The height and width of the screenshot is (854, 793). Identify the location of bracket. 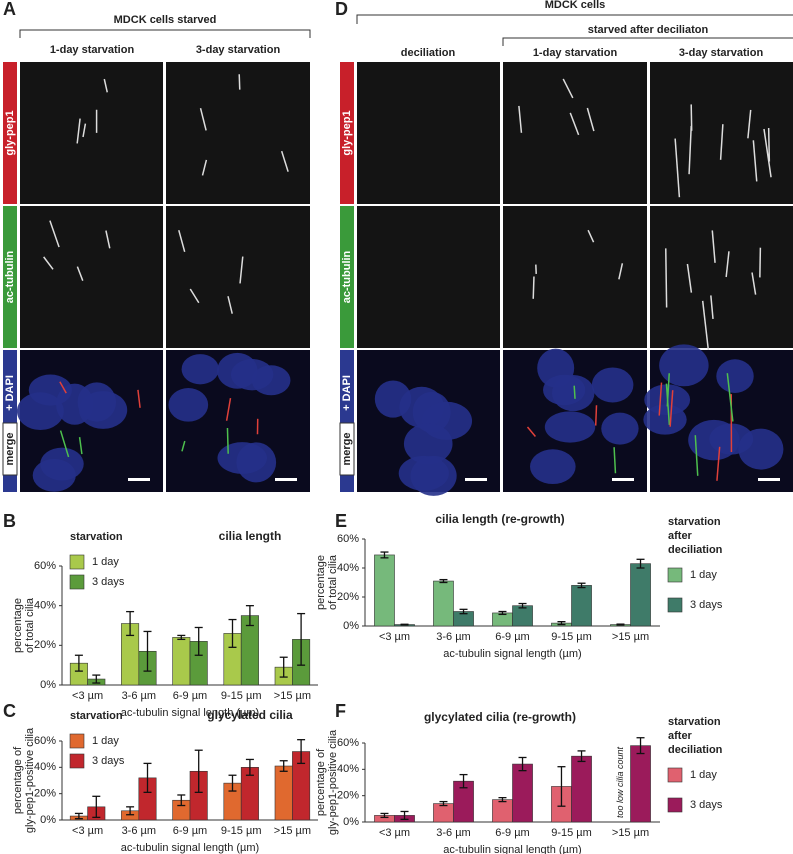
(647, 41).